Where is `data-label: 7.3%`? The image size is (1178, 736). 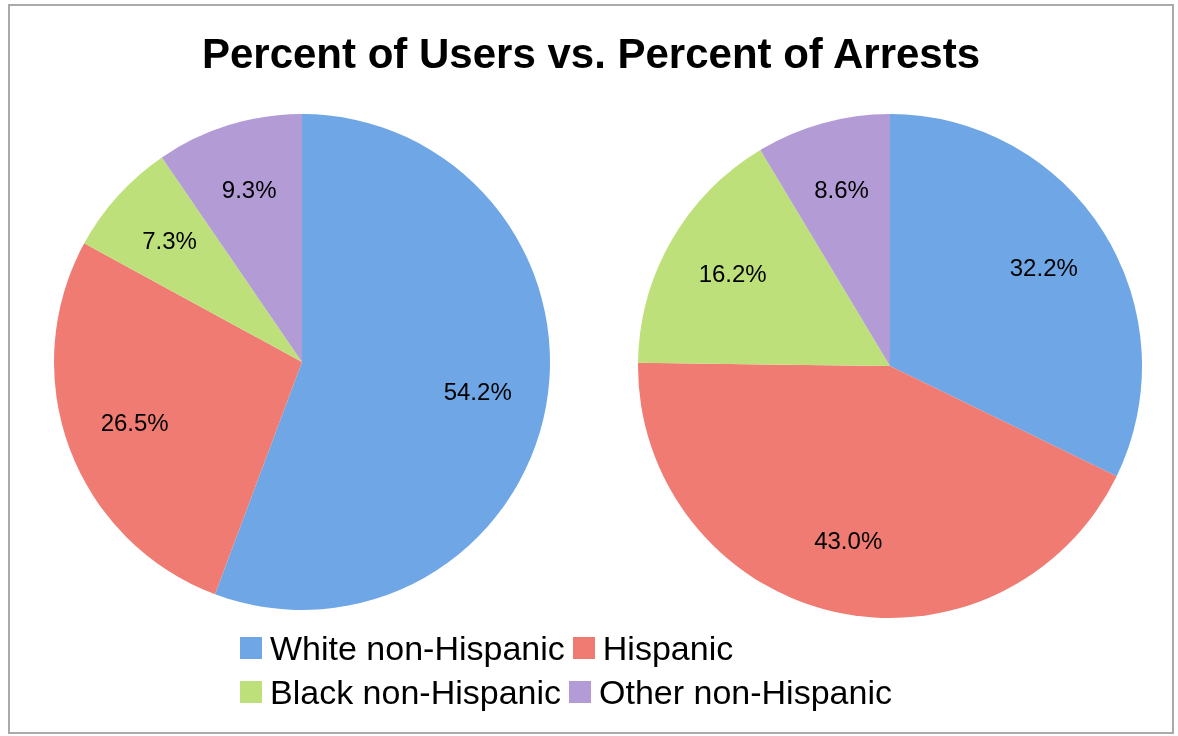 data-label: 7.3% is located at coordinates (169, 240).